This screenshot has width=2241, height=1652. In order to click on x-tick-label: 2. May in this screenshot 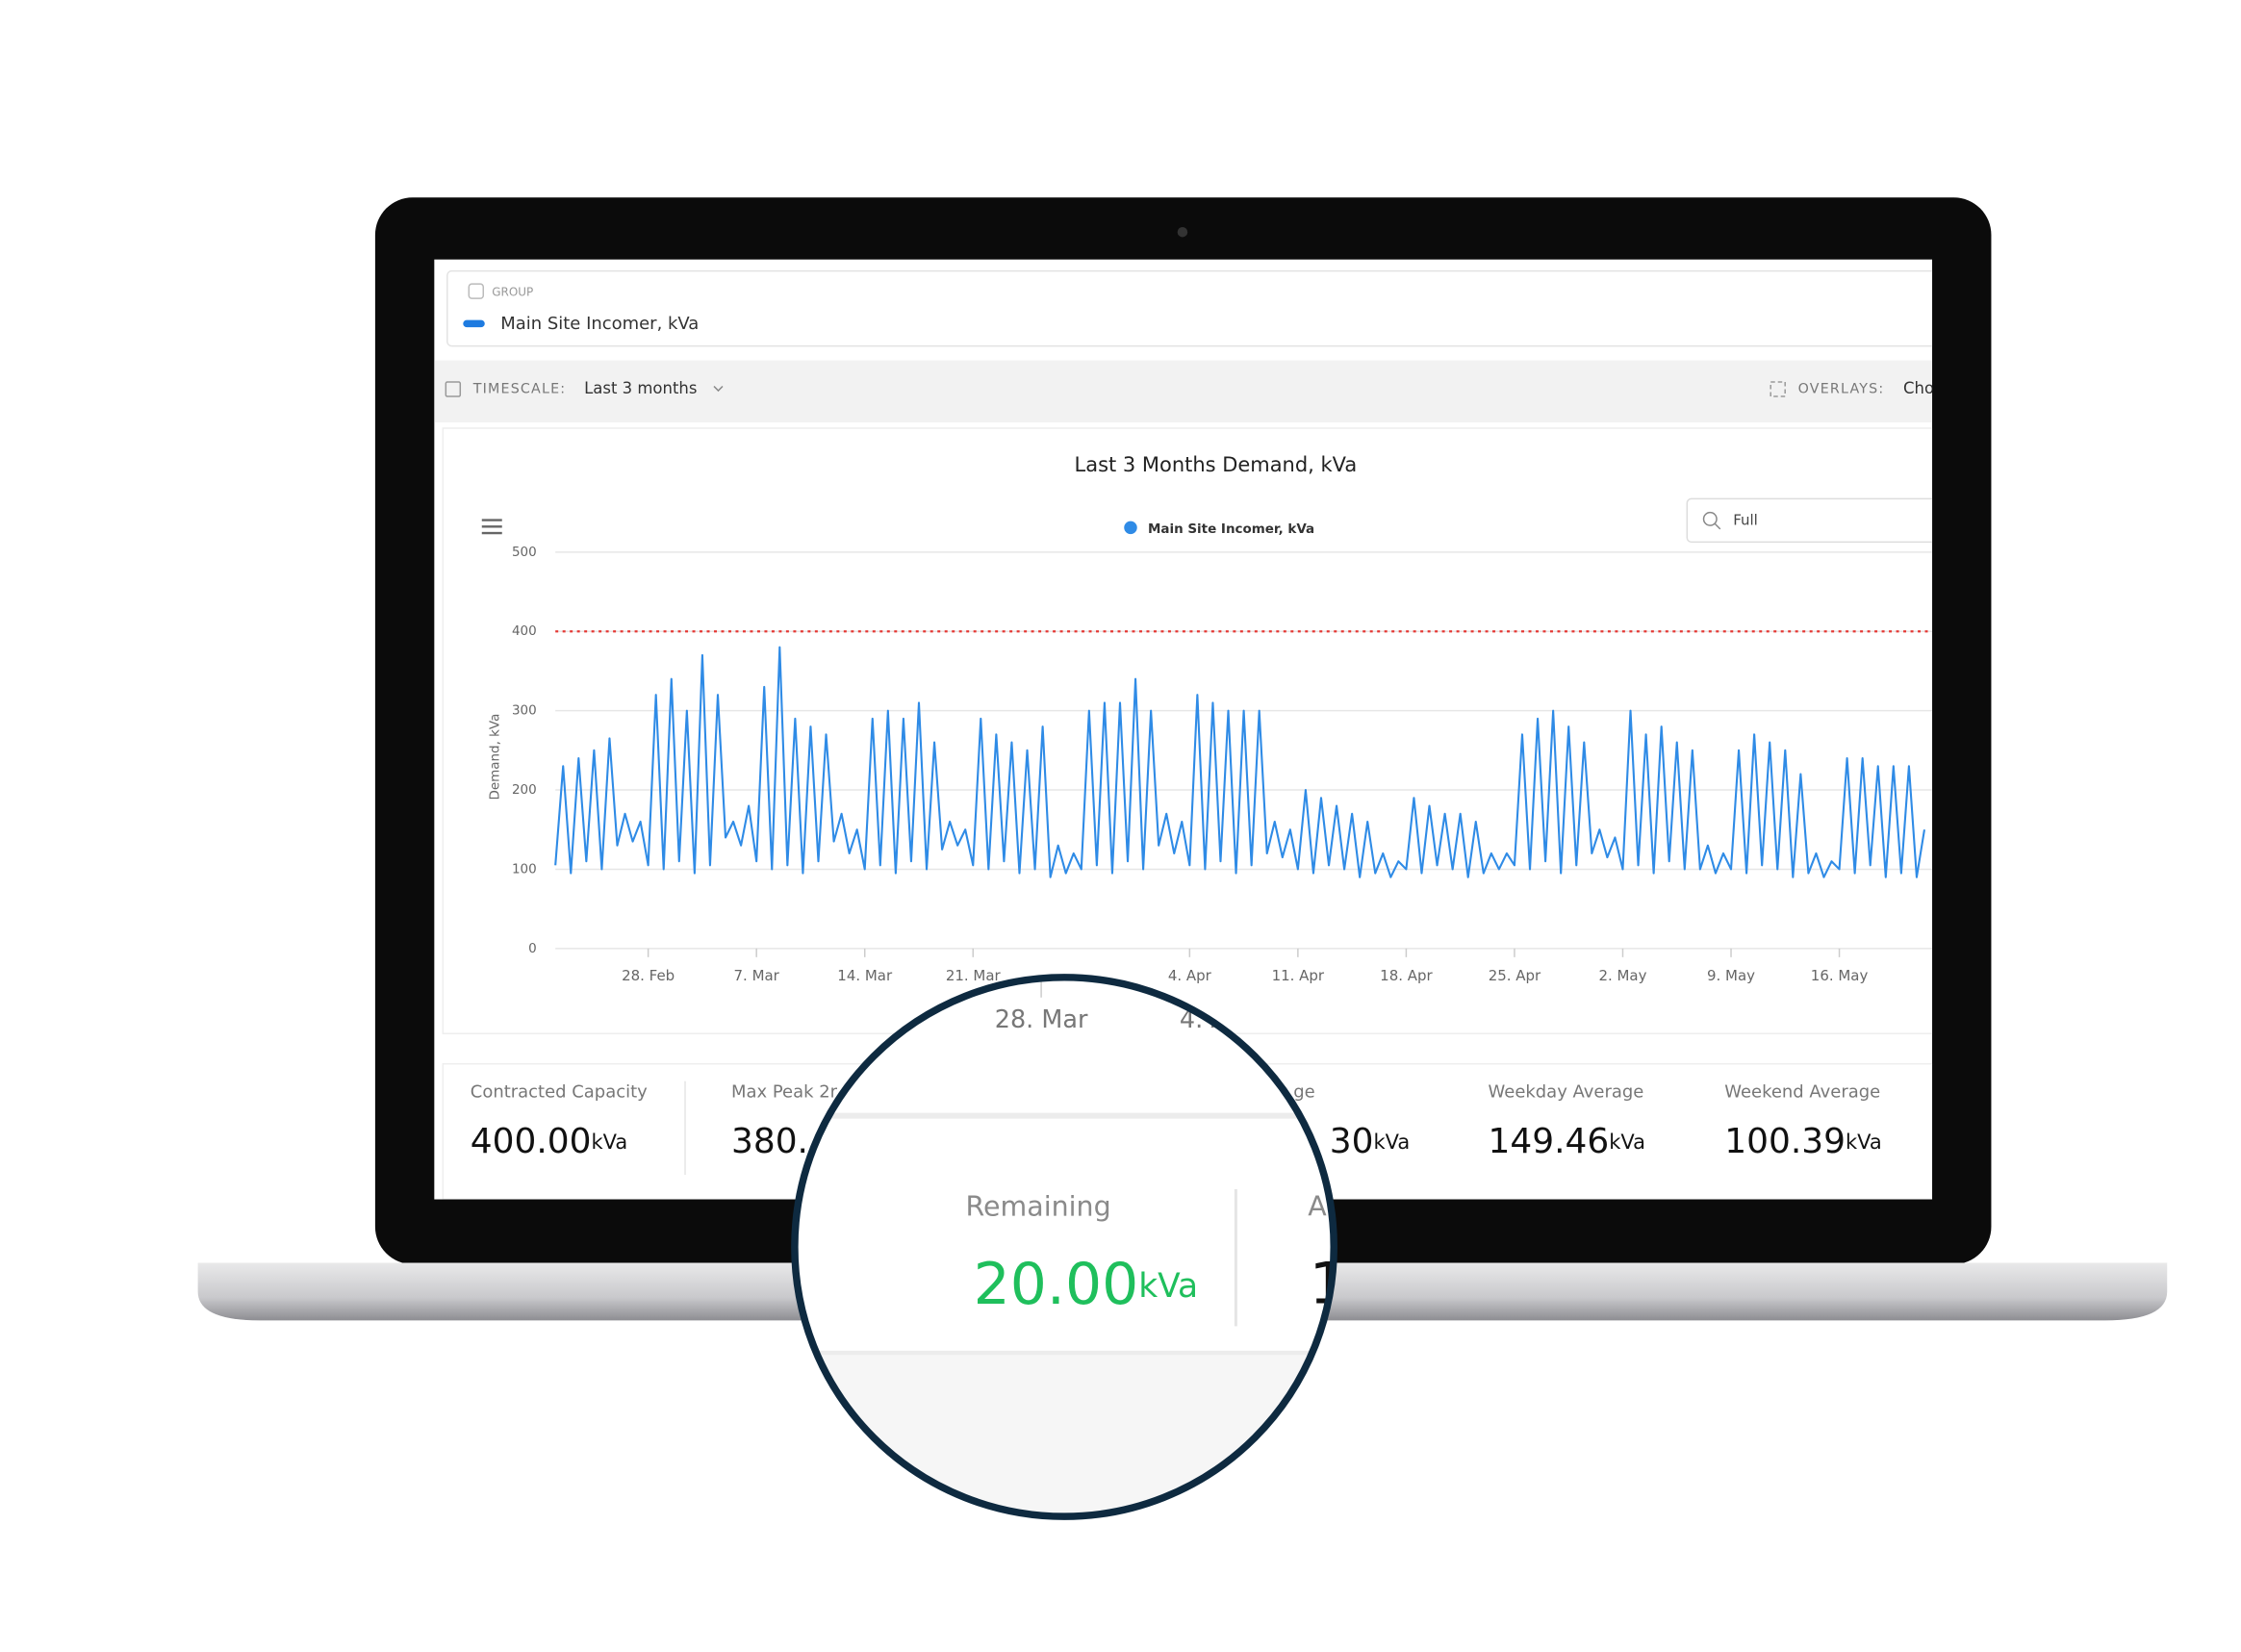, I will do `click(1622, 975)`.